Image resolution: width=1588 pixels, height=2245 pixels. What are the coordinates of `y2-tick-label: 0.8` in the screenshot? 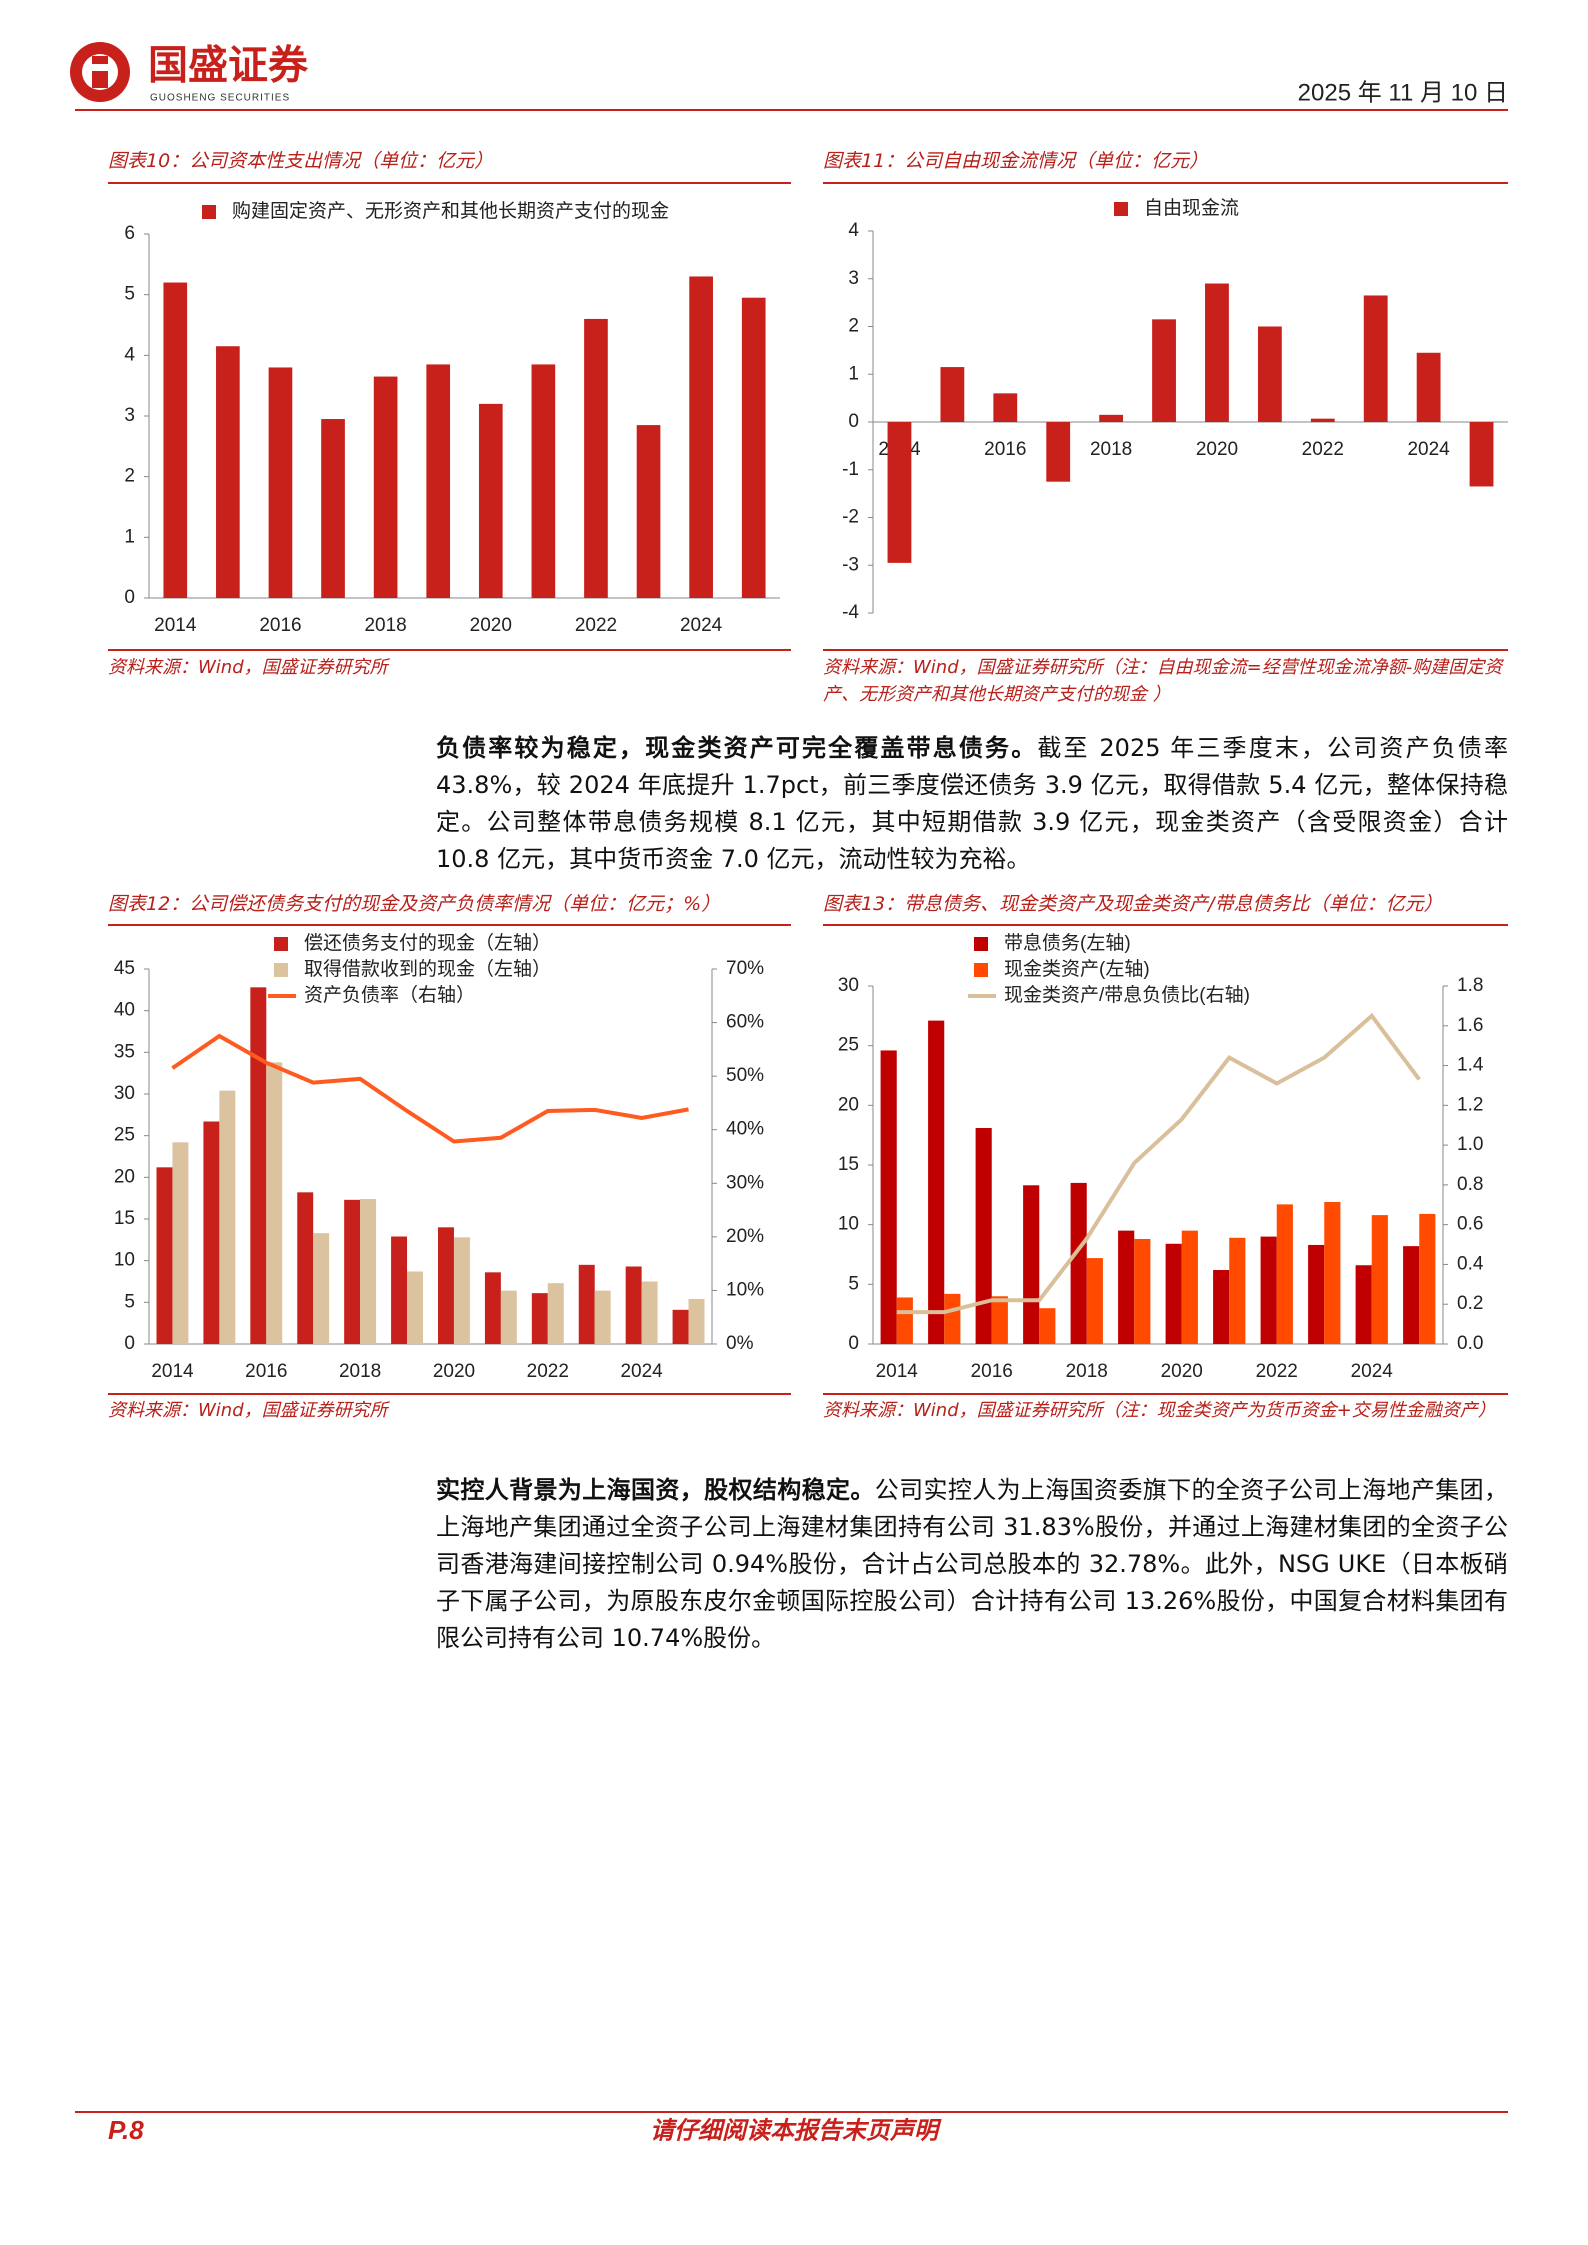 It's located at (1470, 1184).